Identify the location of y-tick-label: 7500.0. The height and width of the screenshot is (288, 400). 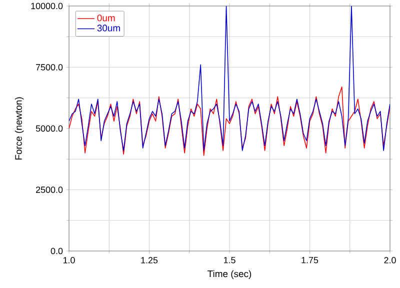
(49, 67).